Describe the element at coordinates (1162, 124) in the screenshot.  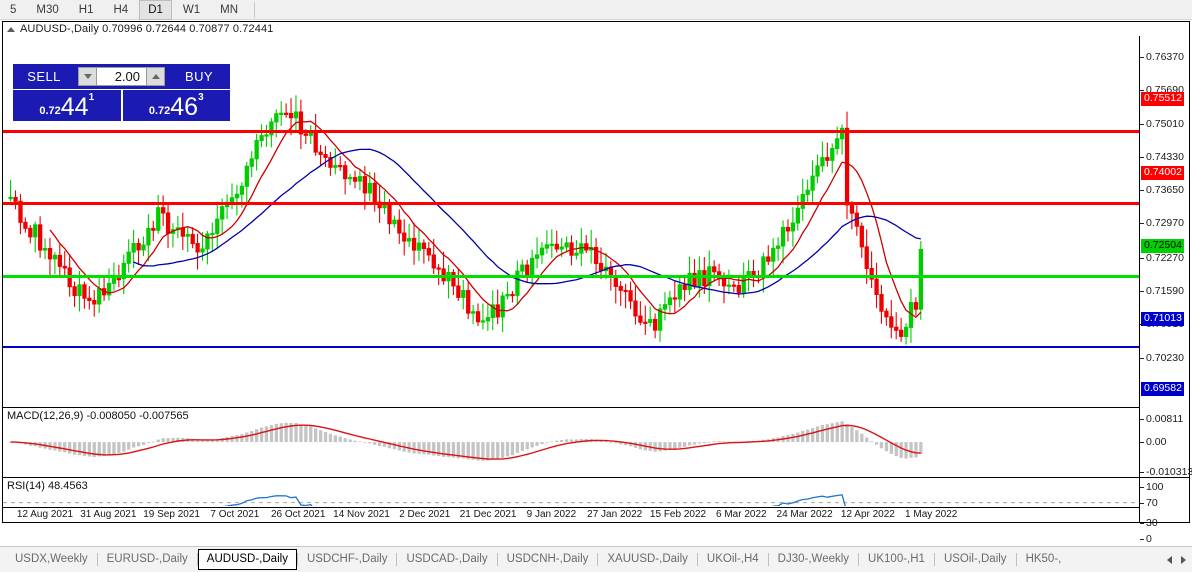
I see `price-tick: 0.75010` at that location.